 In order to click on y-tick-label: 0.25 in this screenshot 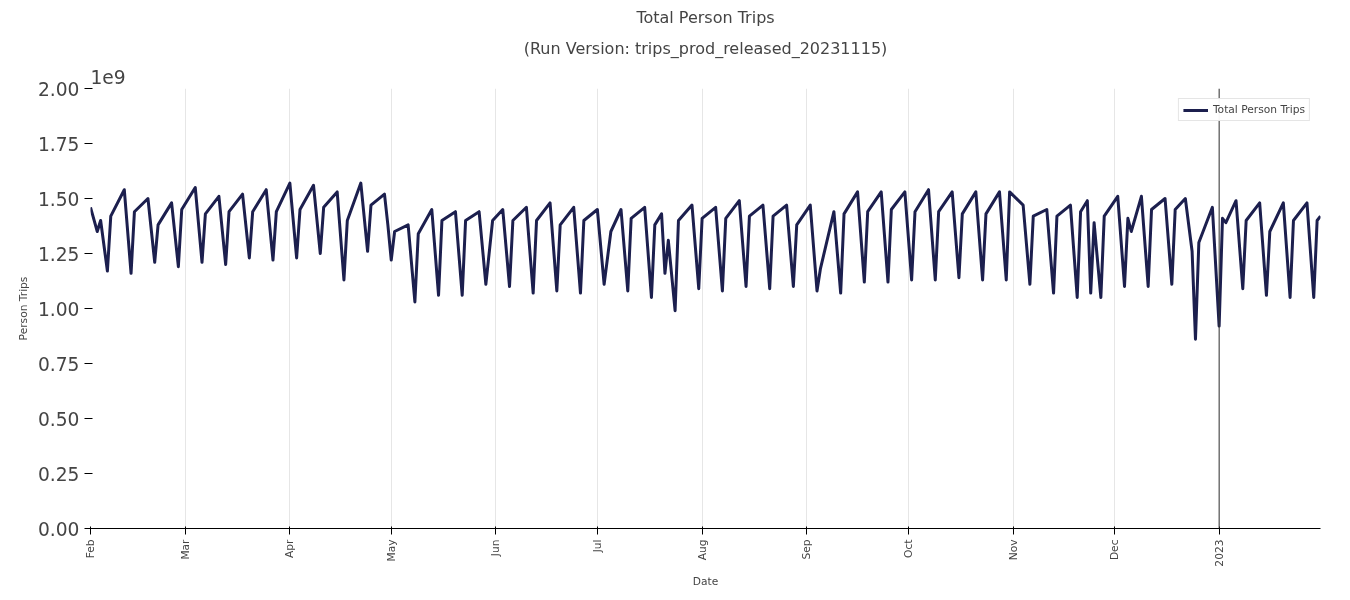, I will do `click(58, 474)`.